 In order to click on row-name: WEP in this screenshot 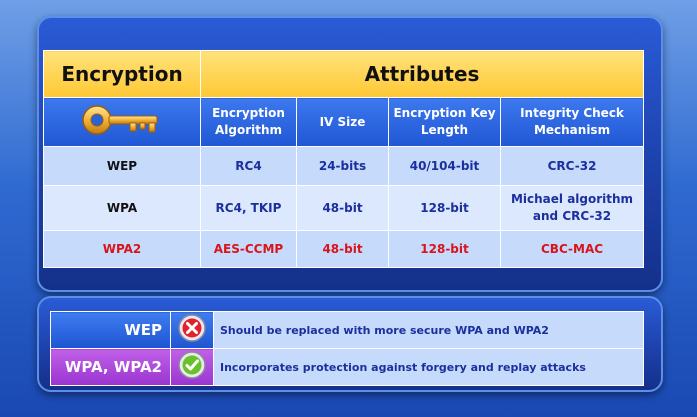, I will do `click(122, 166)`.